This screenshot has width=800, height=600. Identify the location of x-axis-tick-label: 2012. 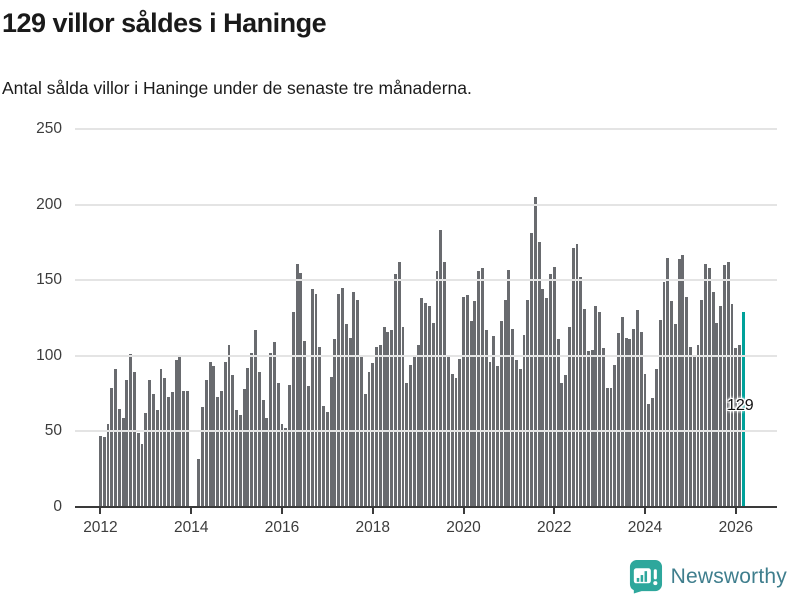
(100, 527).